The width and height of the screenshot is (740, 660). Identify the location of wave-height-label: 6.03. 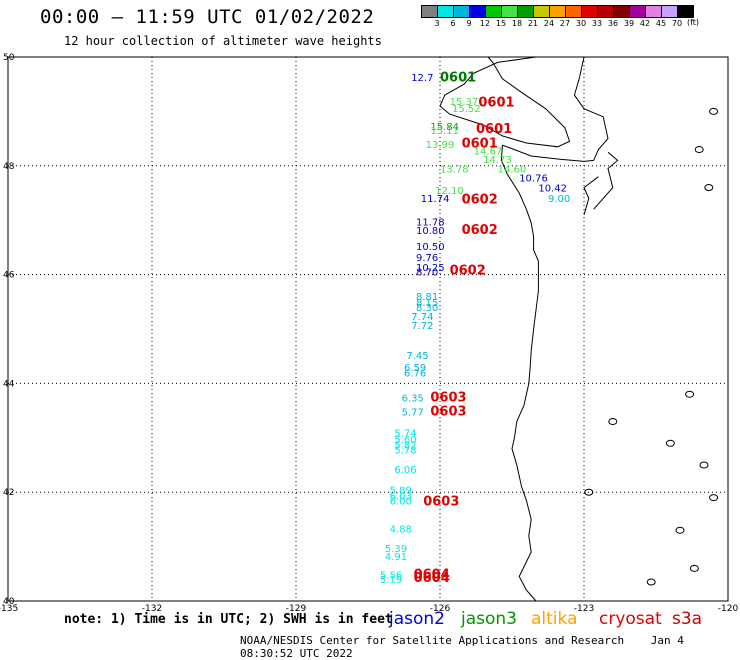
(401, 496).